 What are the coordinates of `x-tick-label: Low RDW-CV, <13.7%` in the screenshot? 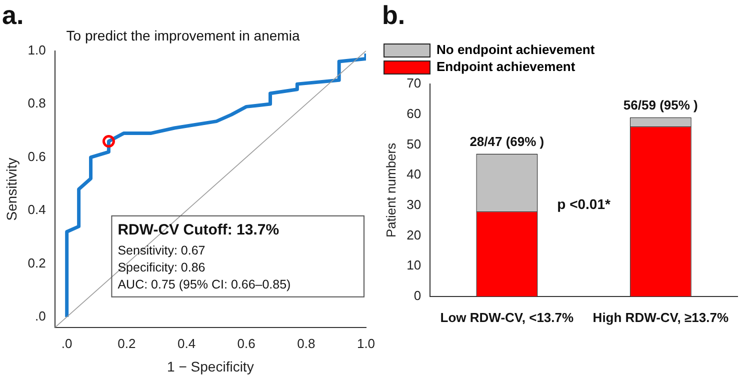 It's located at (507, 317).